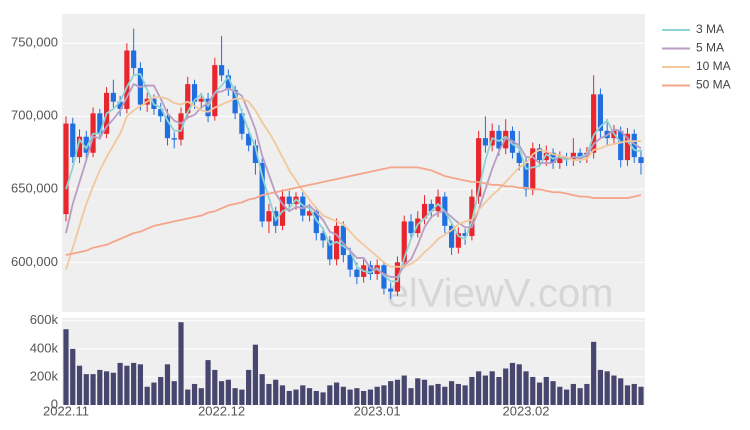  What do you see at coordinates (44, 347) in the screenshot?
I see `y-tick-label: 400k` at bounding box center [44, 347].